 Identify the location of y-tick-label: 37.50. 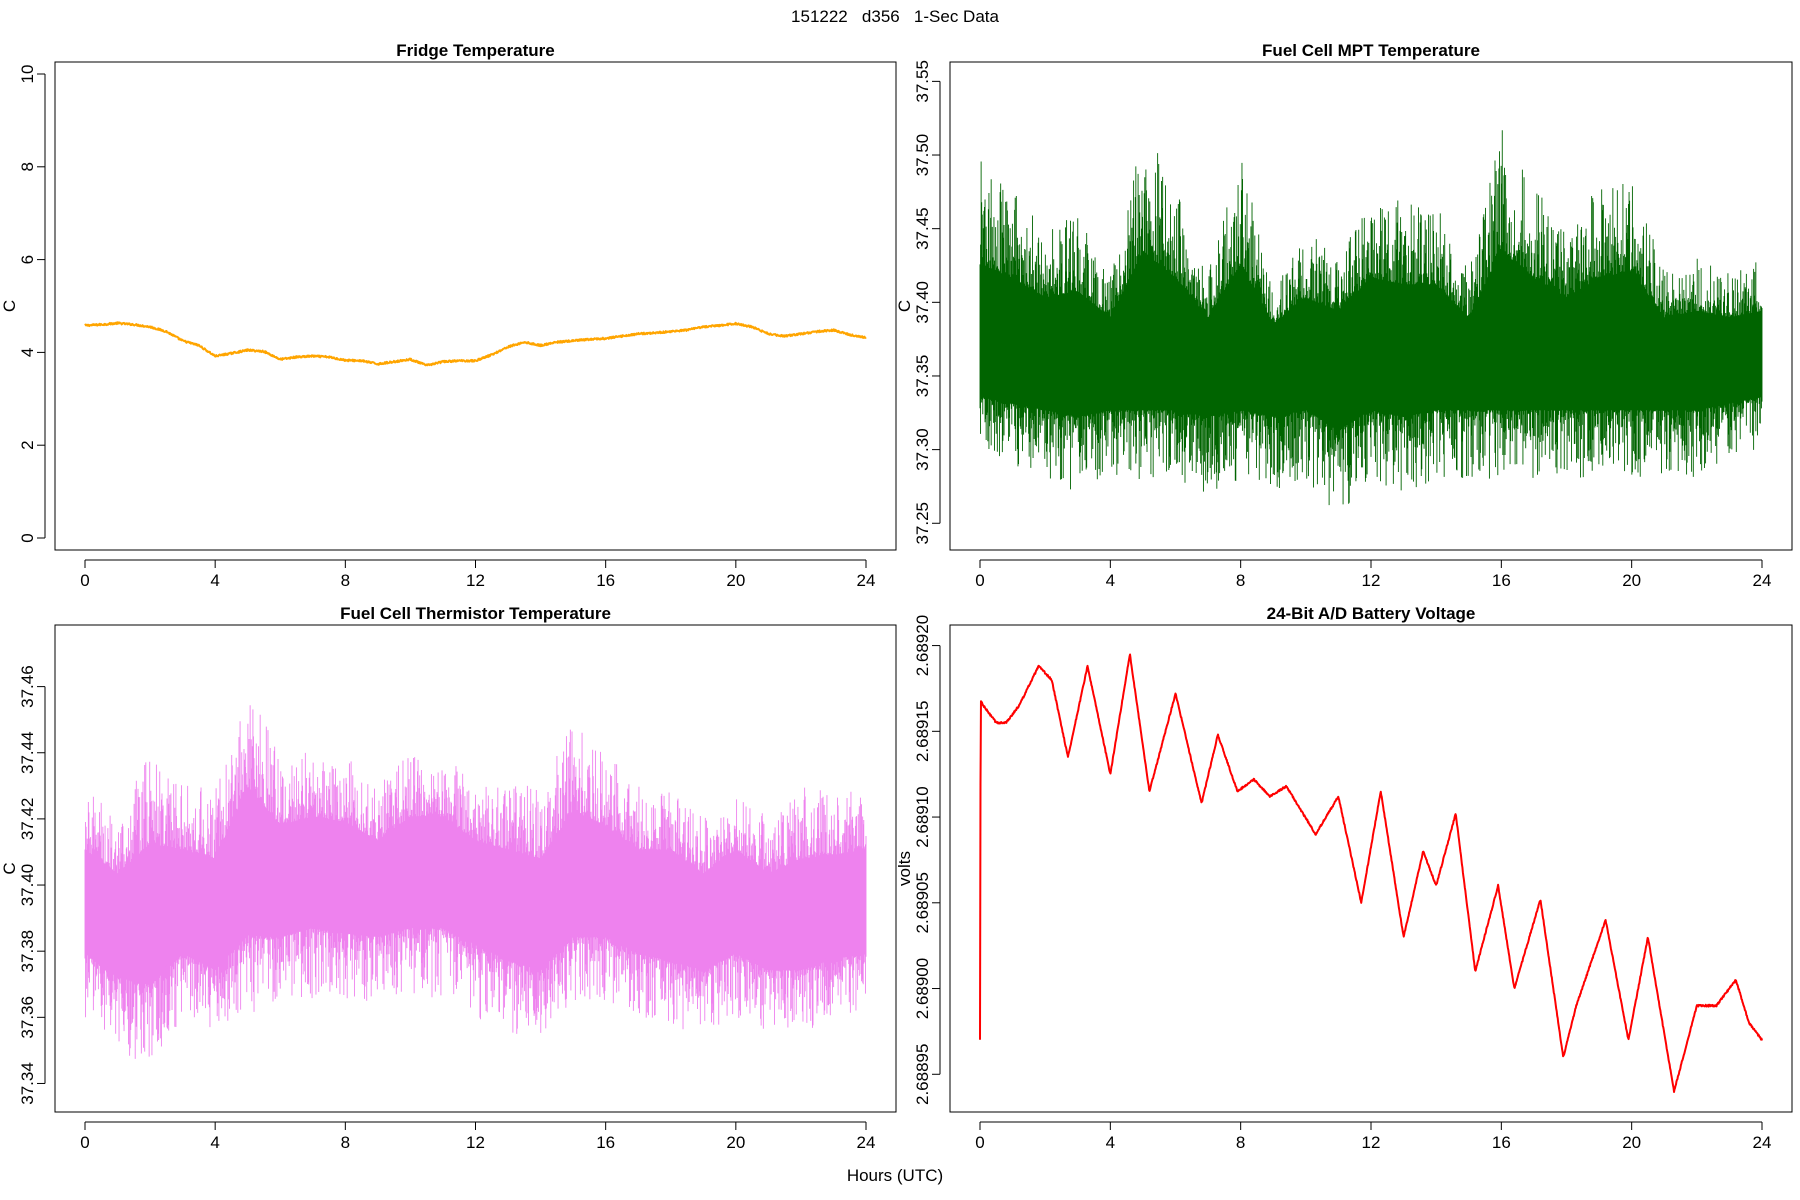
(922, 155).